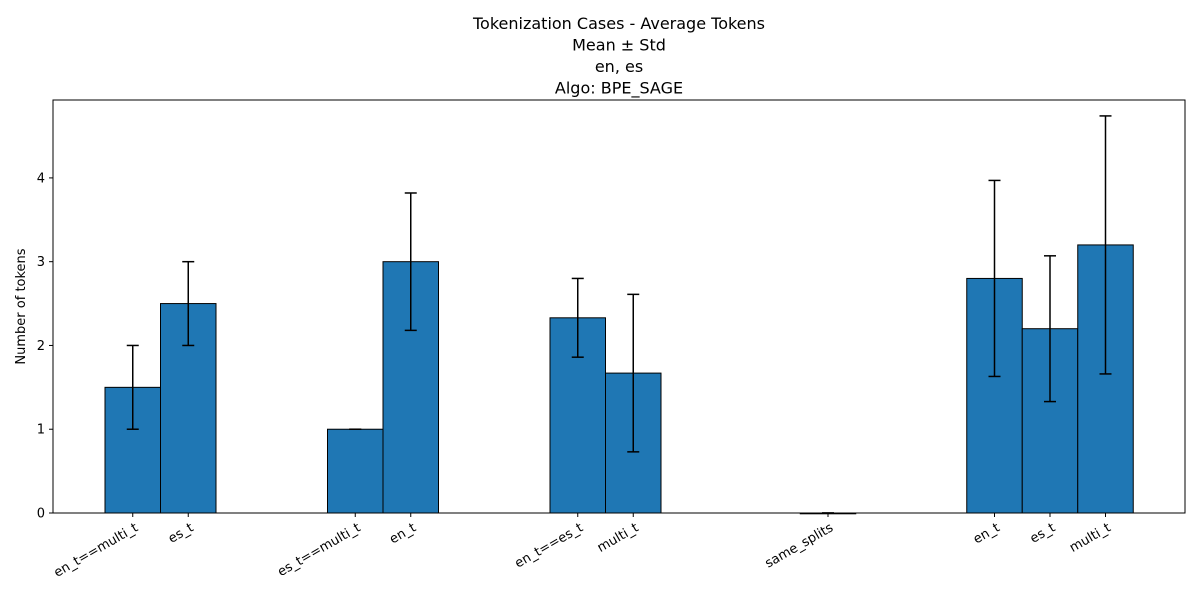  I want to click on x-tick-label: en_t==es_t, so click(548, 545).